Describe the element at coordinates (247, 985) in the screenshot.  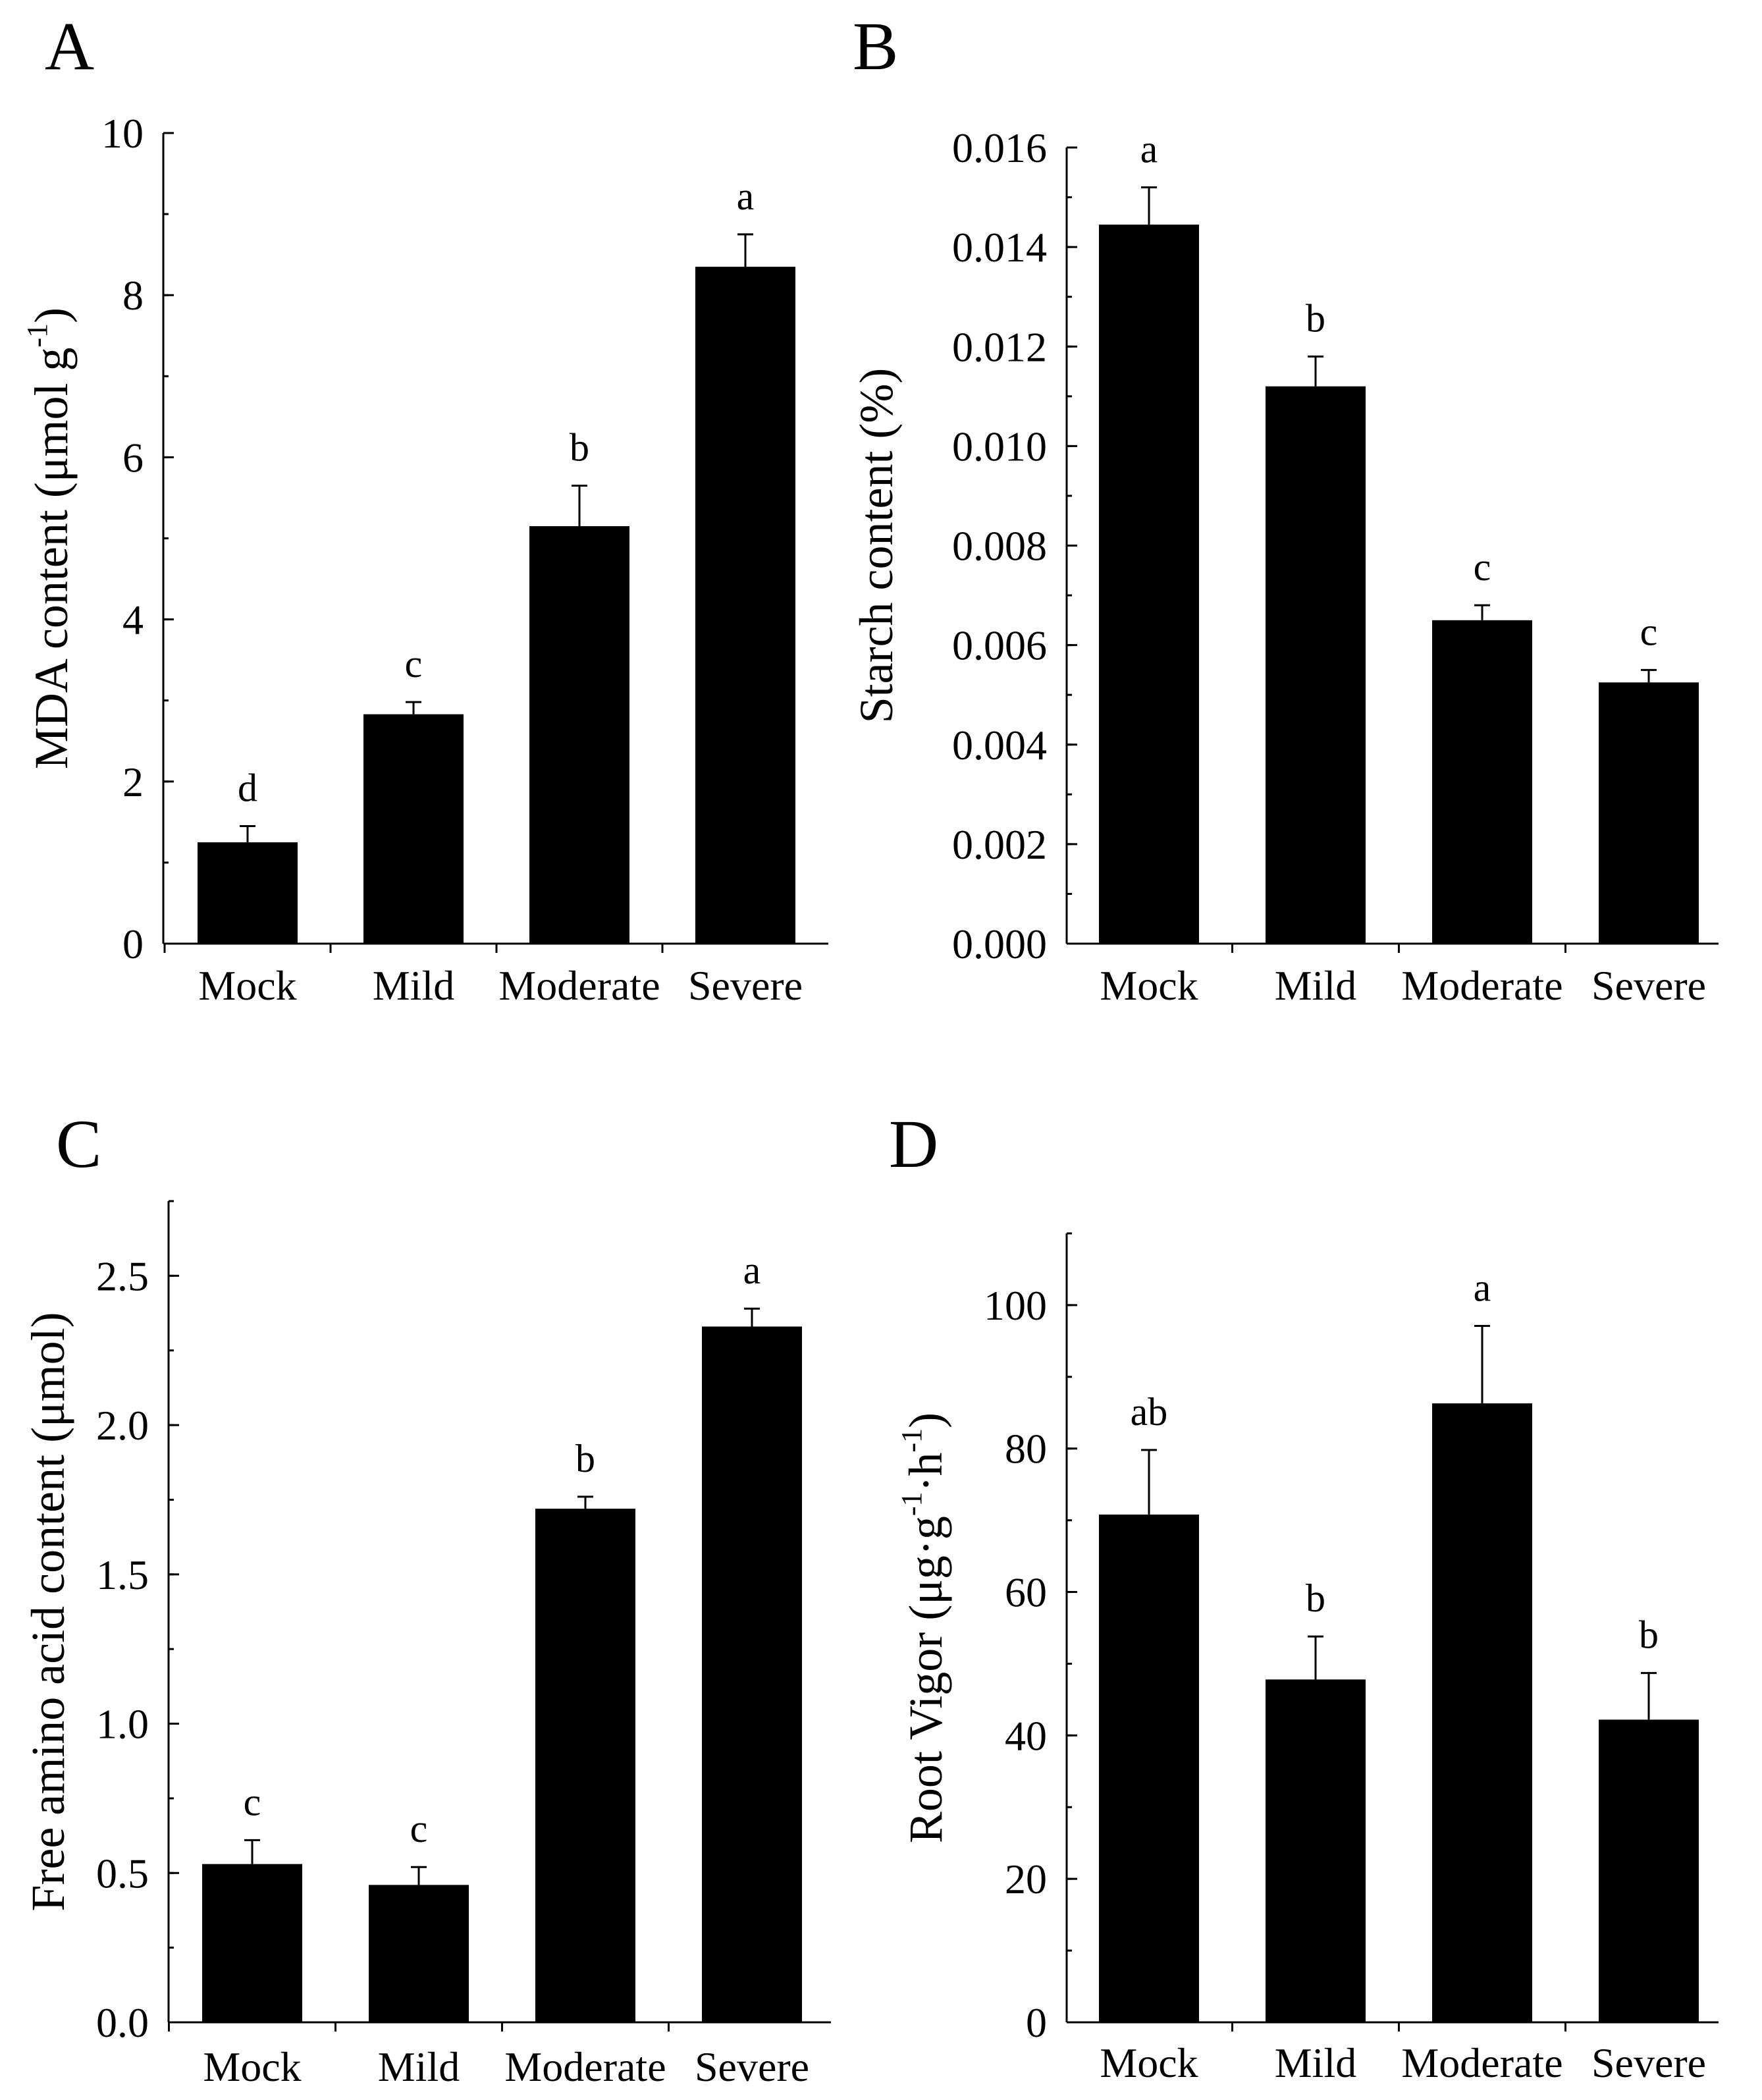
I see `panel-a-category-label: Mock` at that location.